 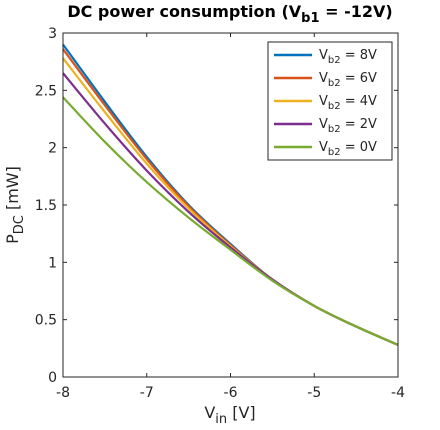 I want to click on x-tick-label: -7, so click(x=147, y=393).